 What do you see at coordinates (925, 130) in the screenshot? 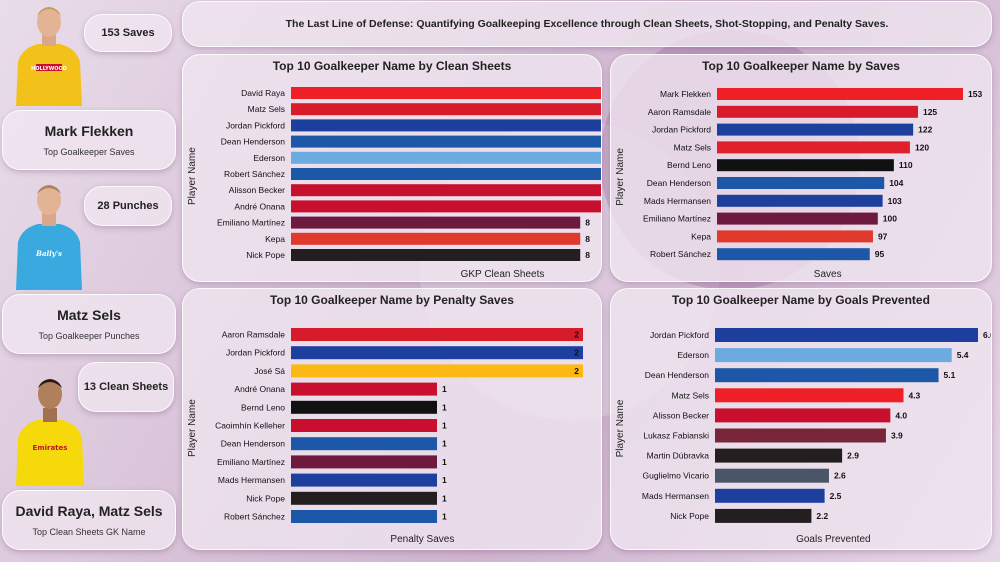
I see `data-label: 122` at bounding box center [925, 130].